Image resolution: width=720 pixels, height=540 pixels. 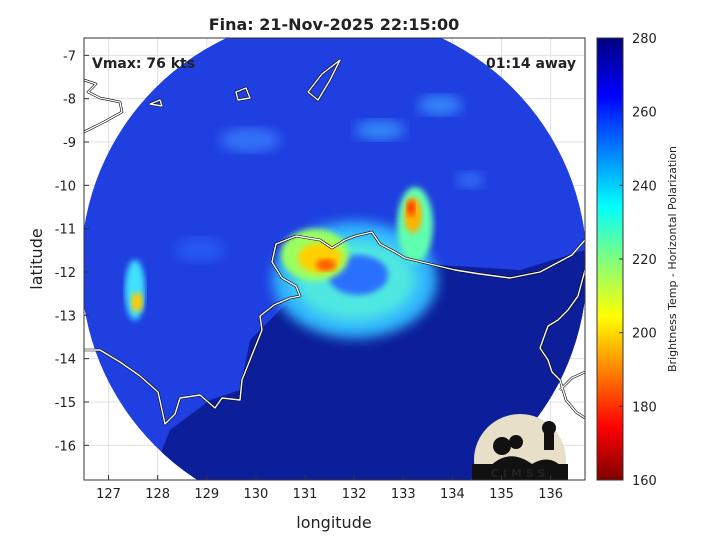 I want to click on colorbar-tick-label: 160, so click(x=644, y=481).